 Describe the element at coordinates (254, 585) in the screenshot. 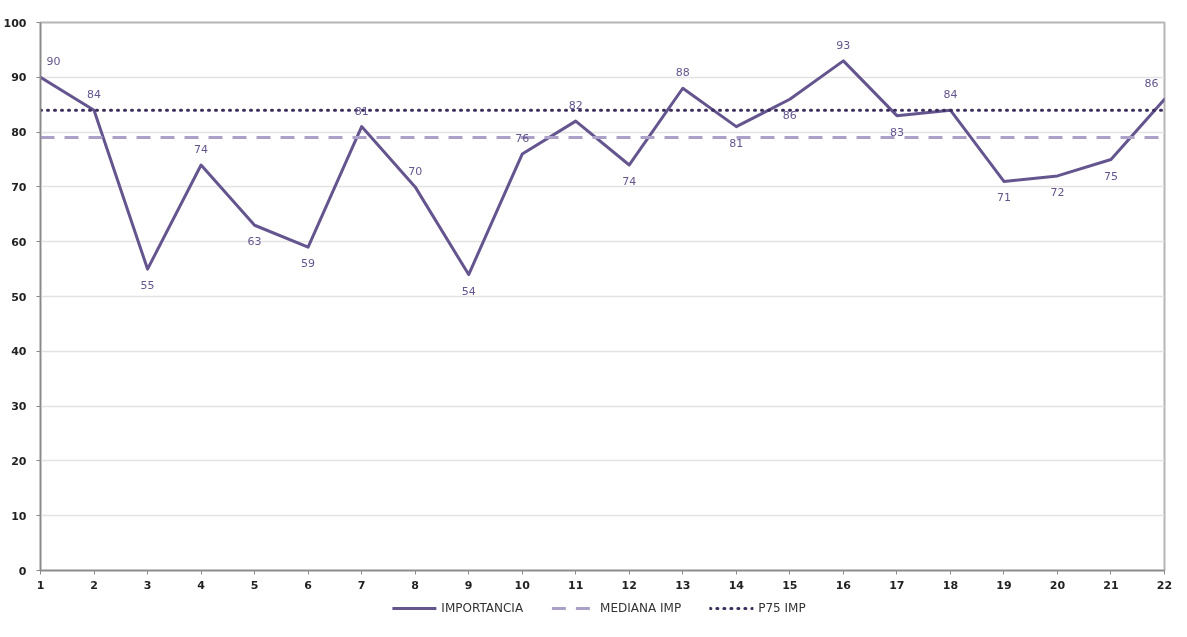

I see `x-tick-label: 5` at that location.